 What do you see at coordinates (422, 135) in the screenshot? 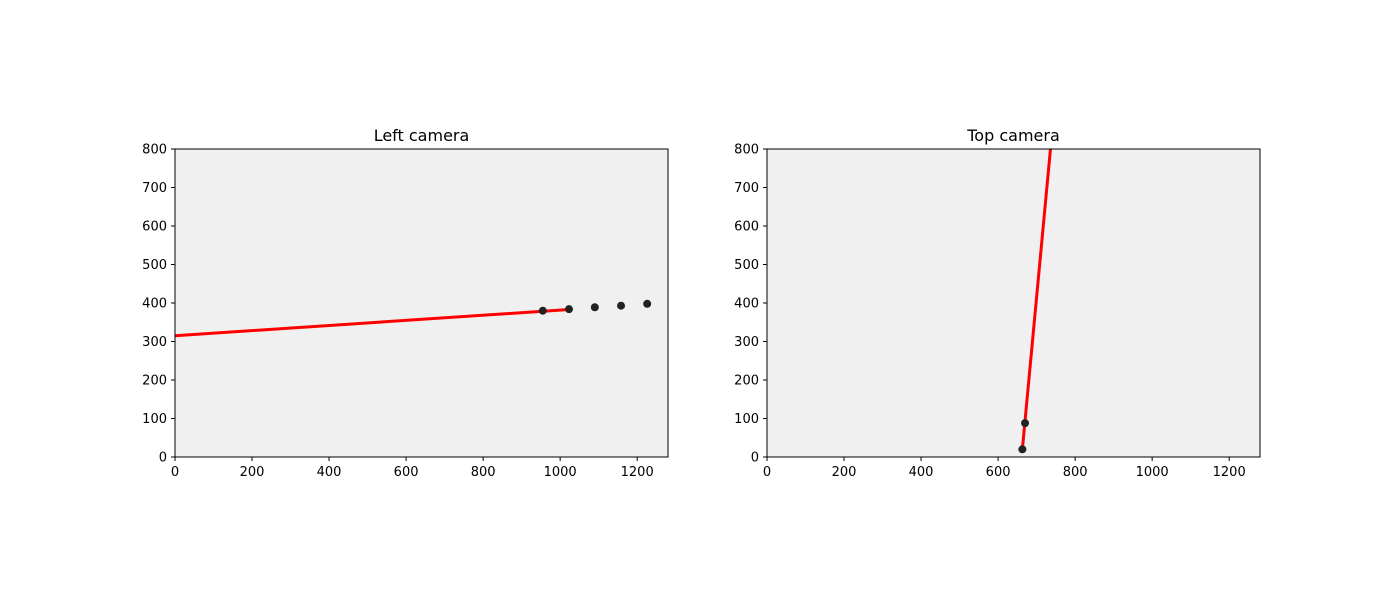
I see `chart-title: Left camera` at bounding box center [422, 135].